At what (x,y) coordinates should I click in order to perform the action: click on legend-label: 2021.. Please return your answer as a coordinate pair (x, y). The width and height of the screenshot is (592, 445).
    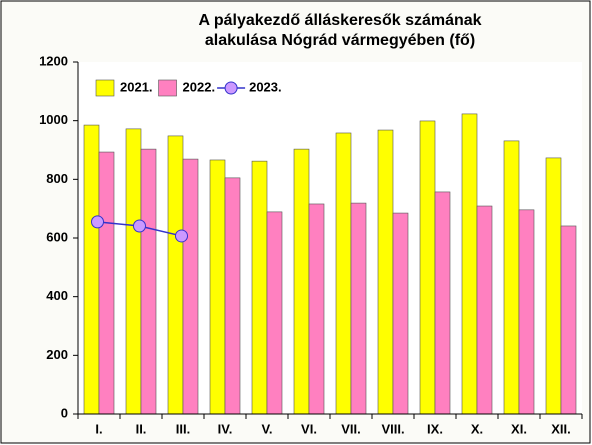
    Looking at the image, I should click on (136, 86).